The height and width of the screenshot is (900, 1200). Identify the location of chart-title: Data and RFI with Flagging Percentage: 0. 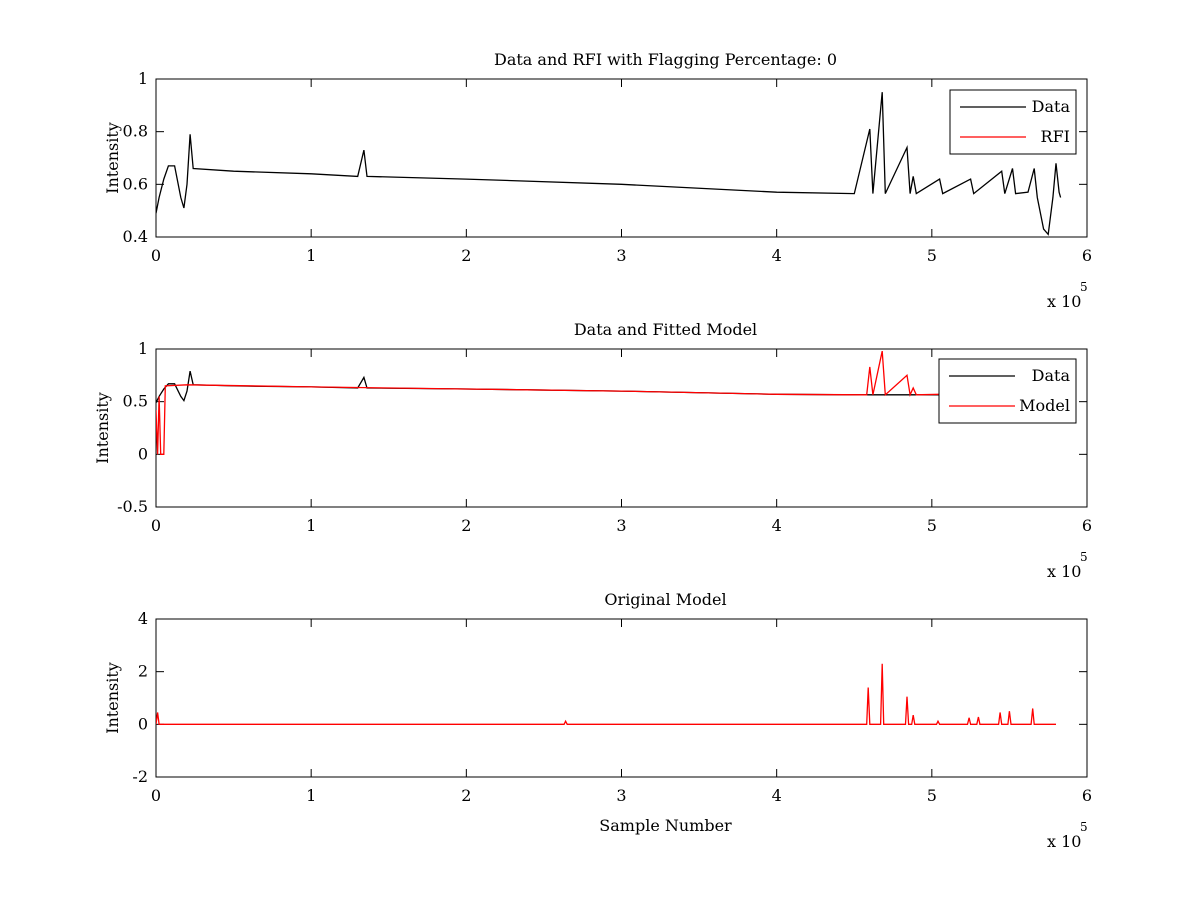
(665, 59).